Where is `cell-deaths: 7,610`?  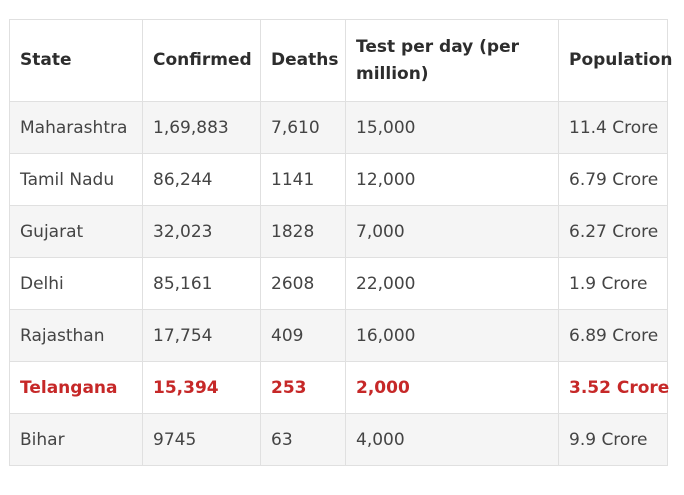 cell-deaths: 7,610 is located at coordinates (303, 127).